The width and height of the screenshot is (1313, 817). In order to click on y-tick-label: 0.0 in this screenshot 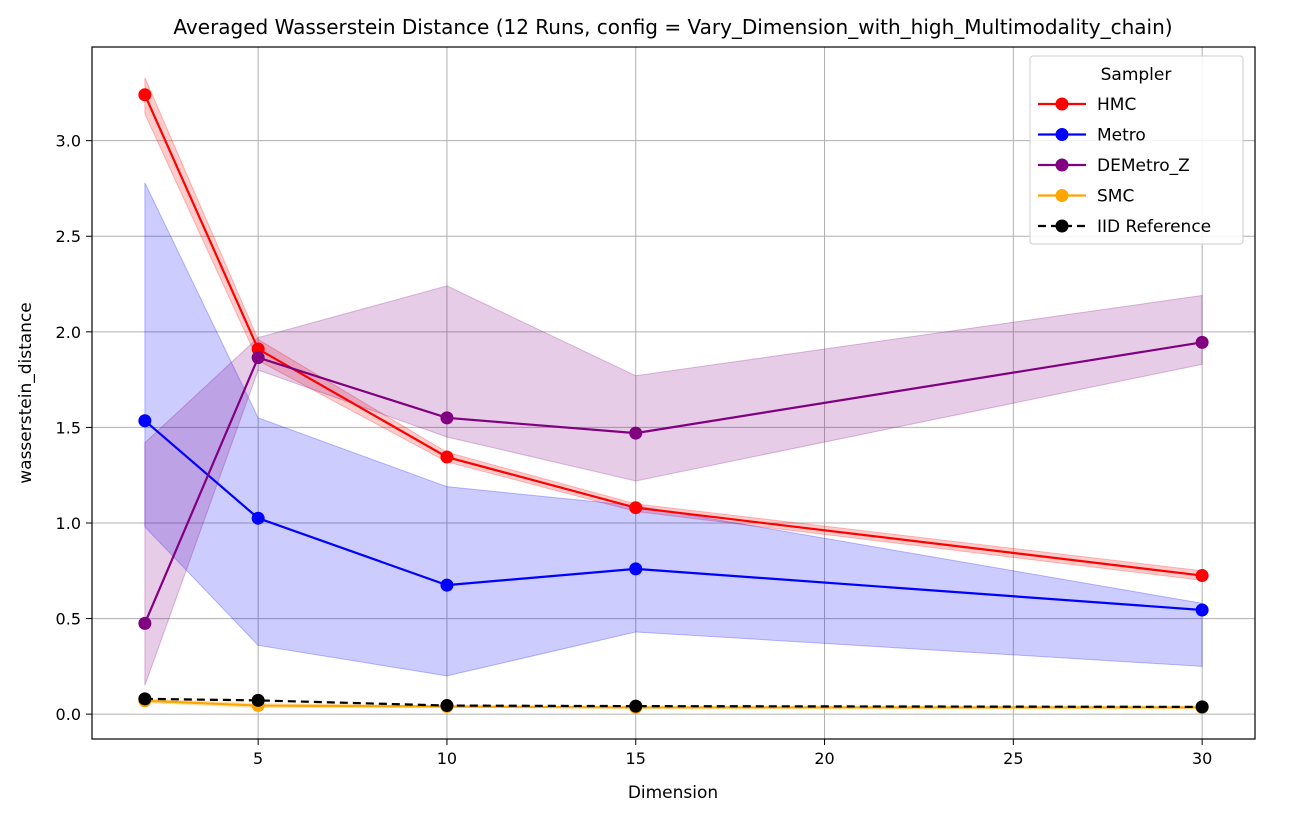, I will do `click(68, 714)`.